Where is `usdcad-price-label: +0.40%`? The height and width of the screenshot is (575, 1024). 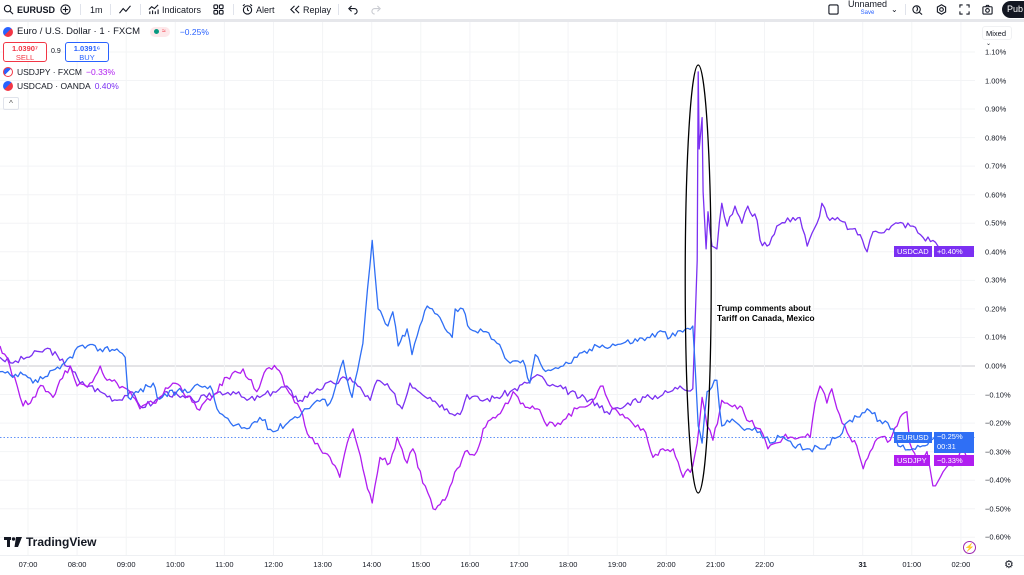 usdcad-price-label: +0.40% is located at coordinates (954, 251).